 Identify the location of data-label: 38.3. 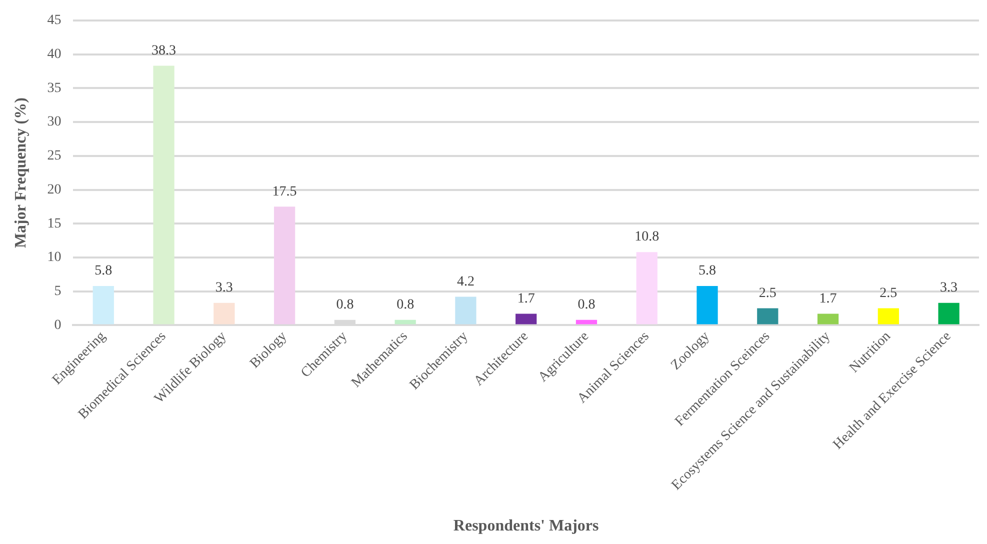
(164, 50).